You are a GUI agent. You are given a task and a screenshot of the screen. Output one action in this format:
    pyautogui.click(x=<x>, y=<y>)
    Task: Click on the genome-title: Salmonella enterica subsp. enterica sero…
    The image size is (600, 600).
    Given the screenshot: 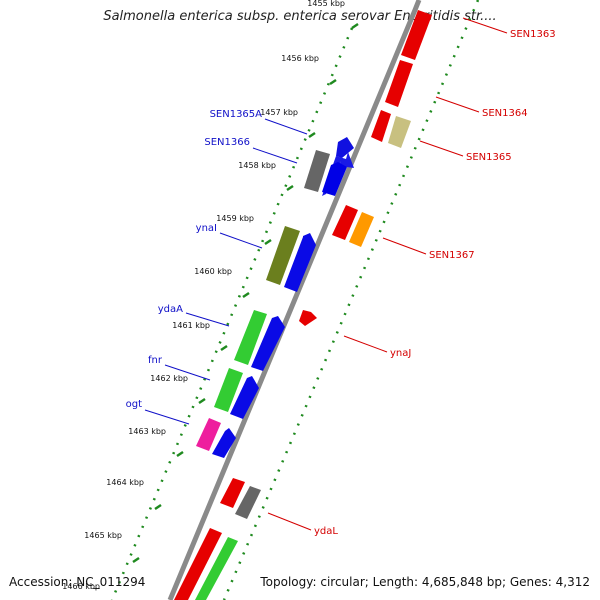 What is the action you would take?
    pyautogui.click(x=300, y=16)
    